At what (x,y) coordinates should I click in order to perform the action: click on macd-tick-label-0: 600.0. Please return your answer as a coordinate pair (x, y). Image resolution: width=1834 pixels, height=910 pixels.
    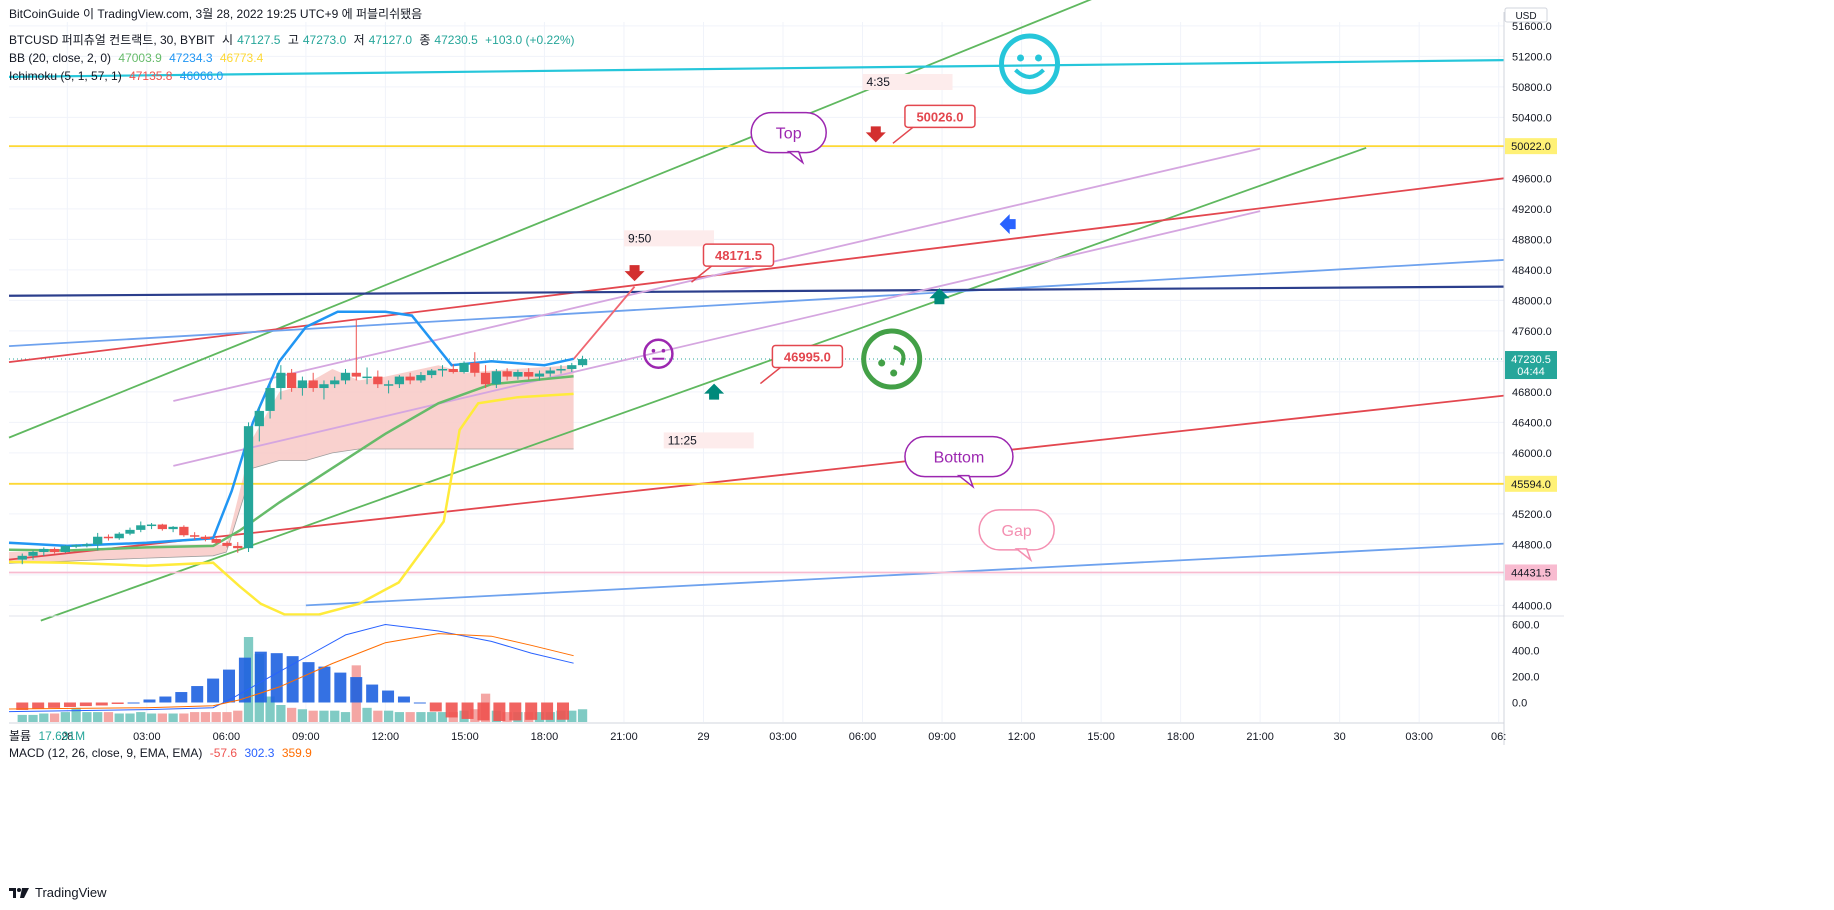
    Looking at the image, I should click on (1526, 626).